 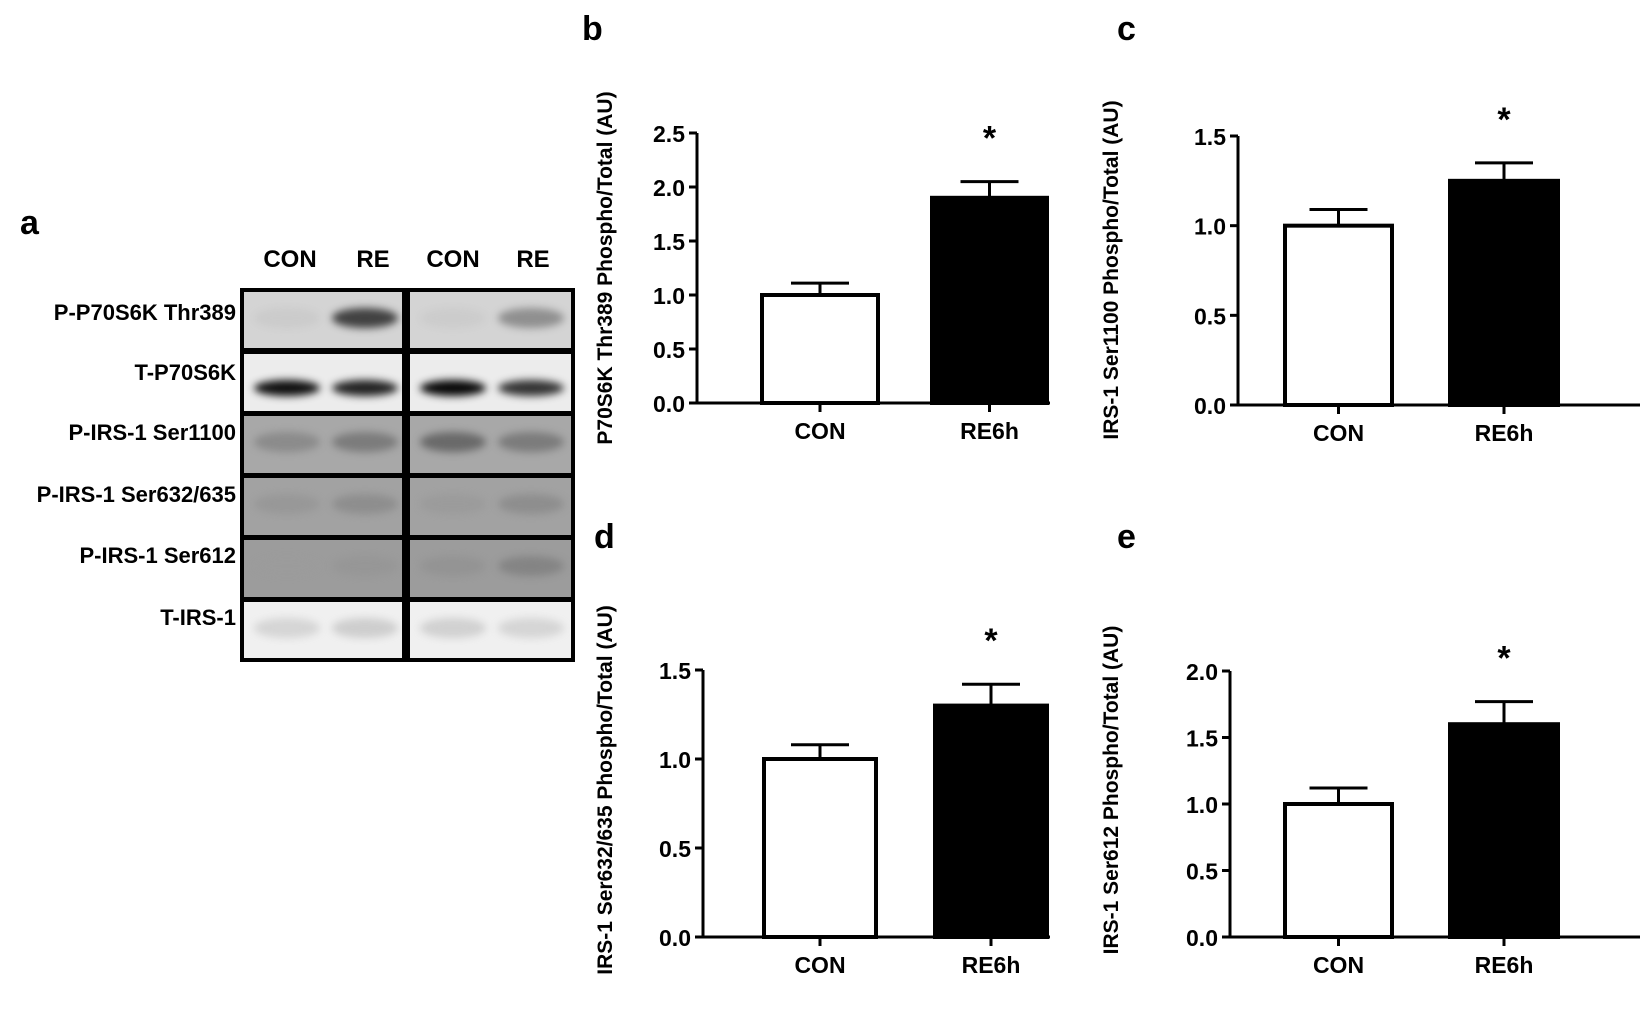 I want to click on blot-row-label: T-IRS-1, so click(x=198, y=617).